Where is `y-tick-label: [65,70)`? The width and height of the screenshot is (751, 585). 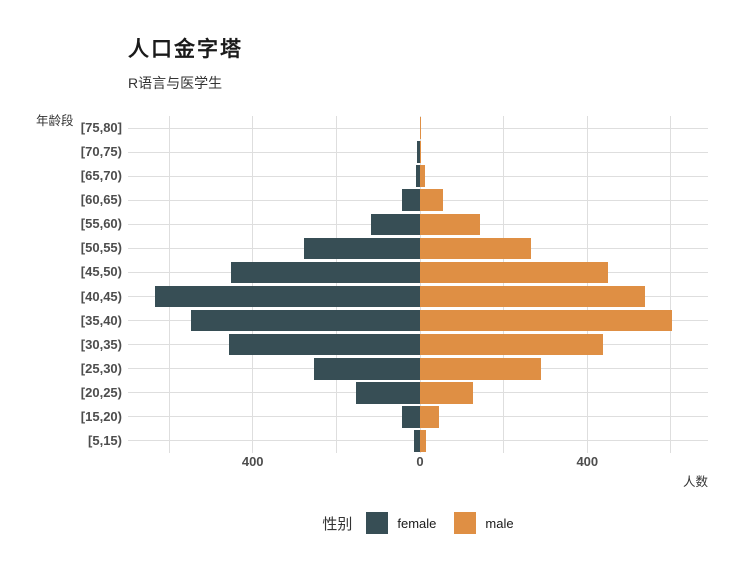
y-tick-label: [65,70) is located at coordinates (101, 176).